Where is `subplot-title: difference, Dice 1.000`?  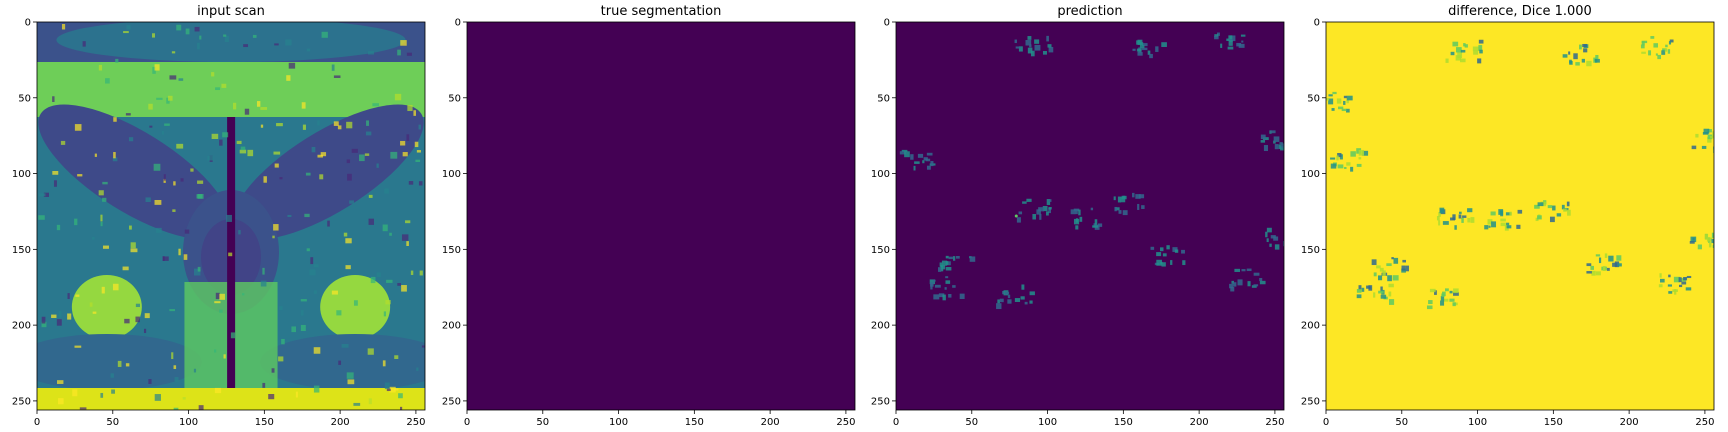 subplot-title: difference, Dice 1.000 is located at coordinates (1520, 11).